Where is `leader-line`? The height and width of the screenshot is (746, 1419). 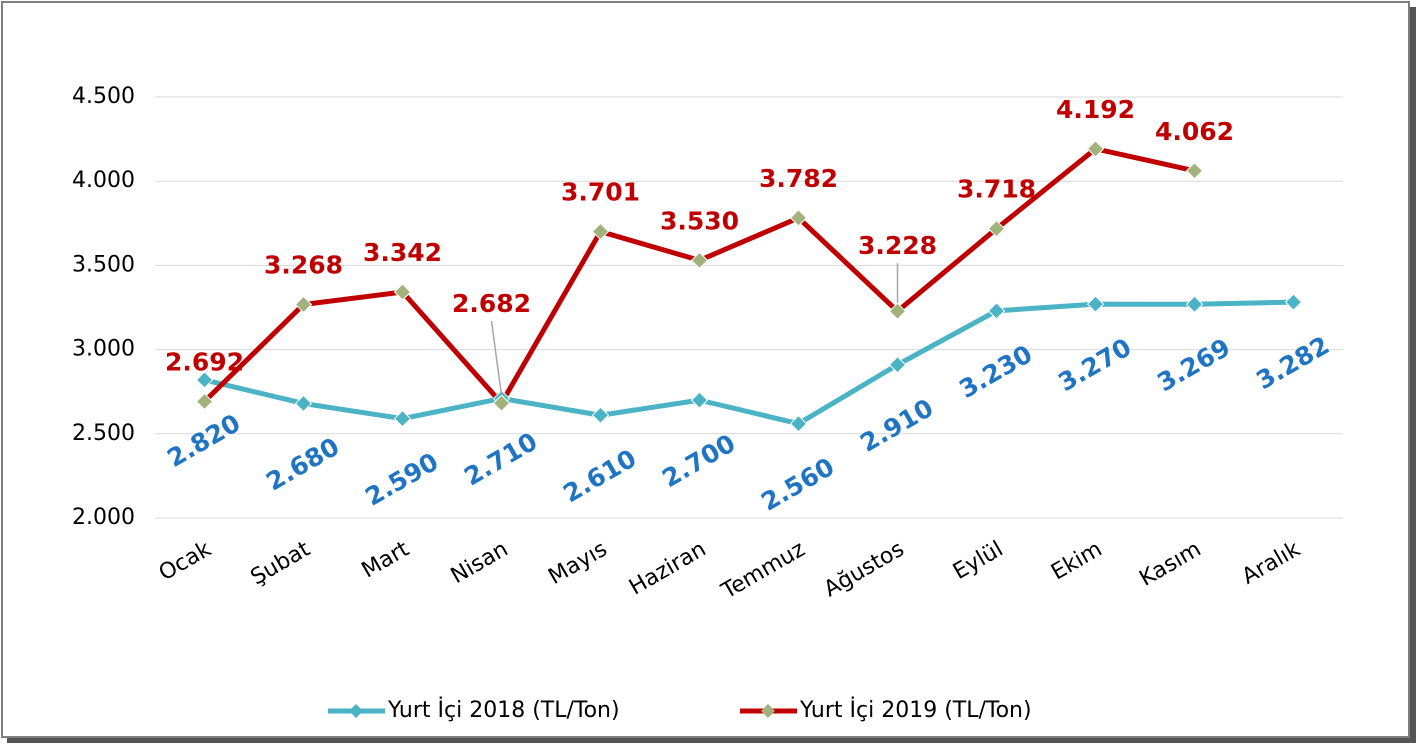 leader-line is located at coordinates (496, 358).